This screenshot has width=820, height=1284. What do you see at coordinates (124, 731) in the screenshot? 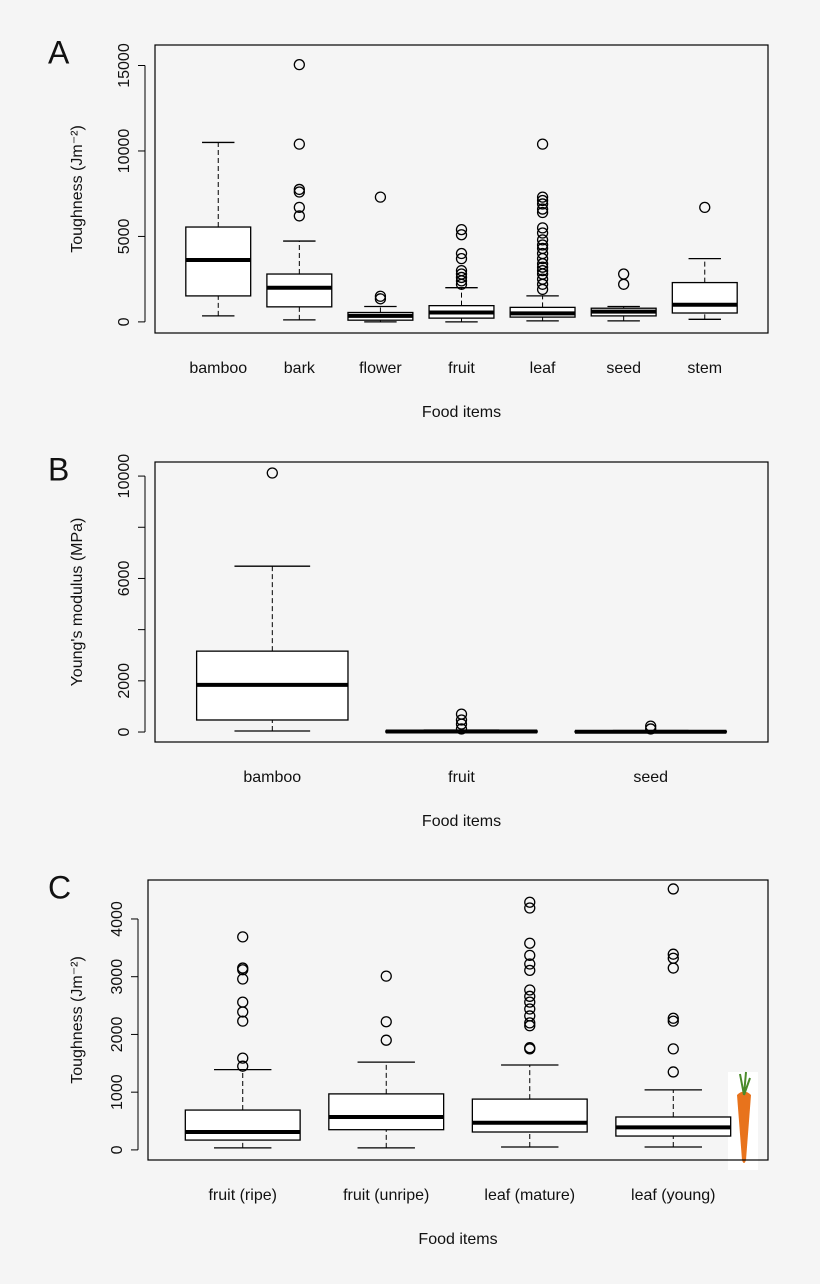
I see `y-tick-label: 0` at bounding box center [124, 731].